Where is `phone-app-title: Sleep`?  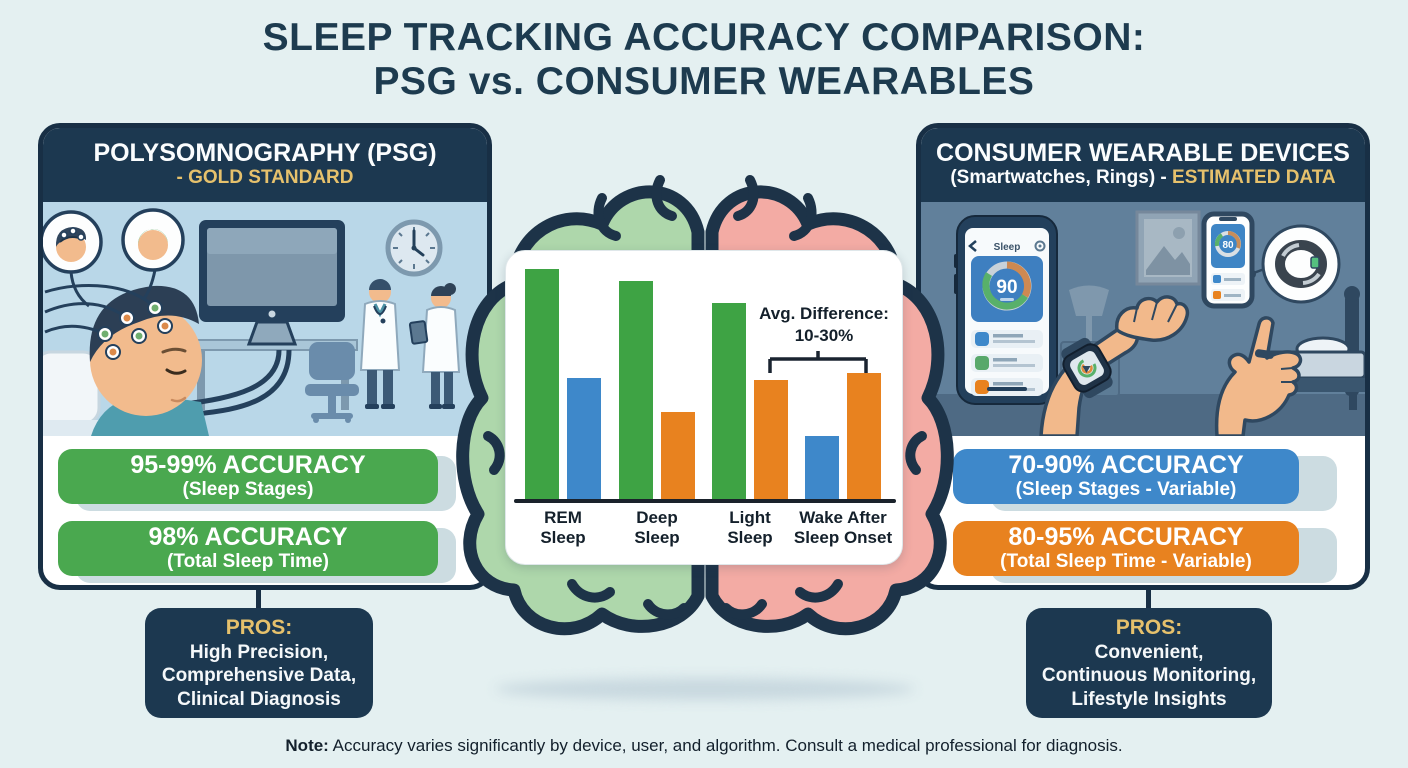 phone-app-title: Sleep is located at coordinates (1007, 247).